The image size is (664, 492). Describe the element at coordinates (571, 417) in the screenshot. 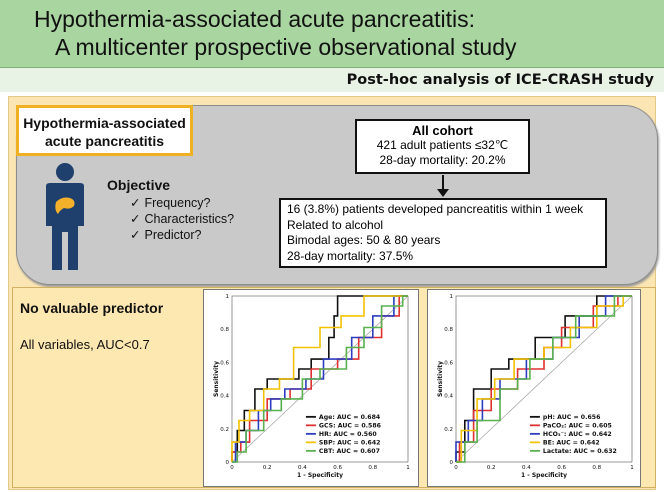

I see `legend-label: pH: AUC = 0.656` at that location.